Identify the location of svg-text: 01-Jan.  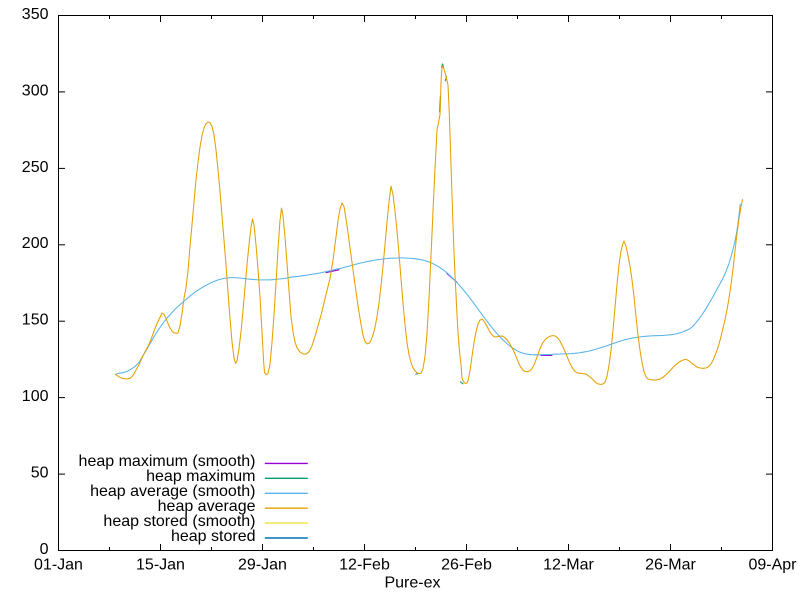
(58, 565).